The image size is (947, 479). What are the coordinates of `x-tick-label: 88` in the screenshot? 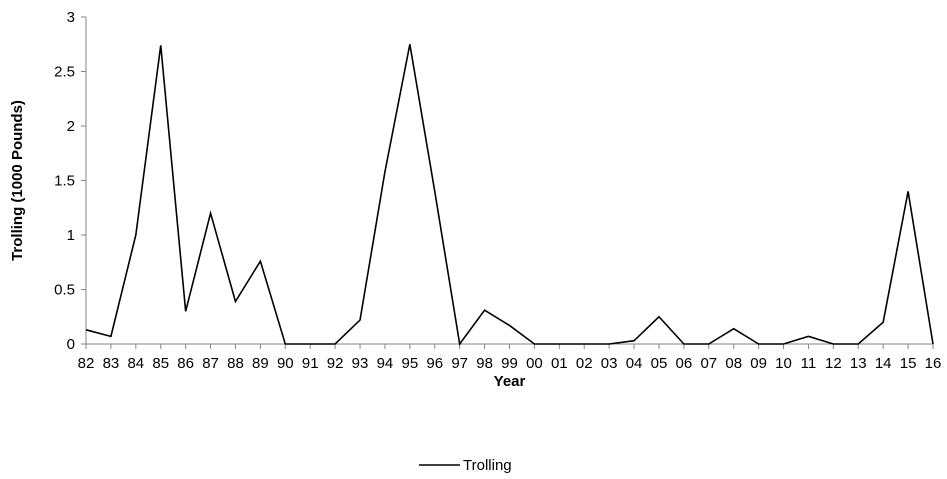 It's located at (235, 363).